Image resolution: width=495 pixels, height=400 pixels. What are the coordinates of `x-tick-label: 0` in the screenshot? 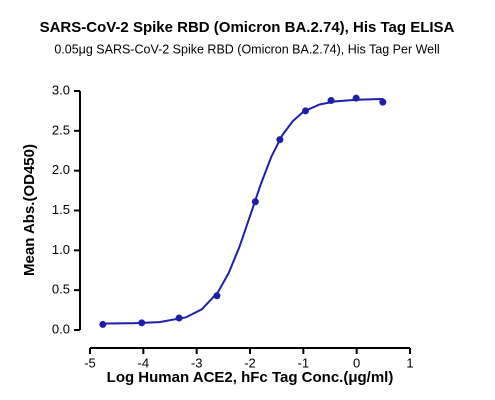 It's located at (356, 362).